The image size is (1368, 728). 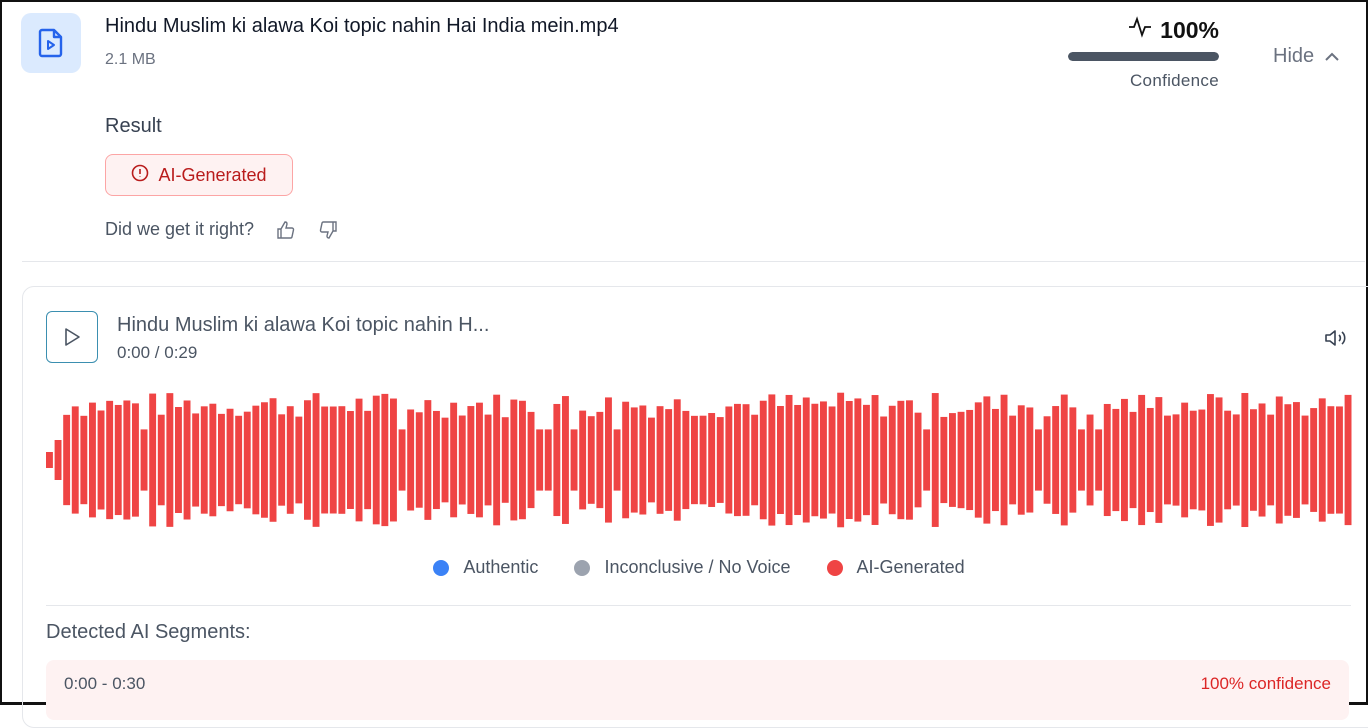 I want to click on thumbs-up-icon, so click(x=286, y=229).